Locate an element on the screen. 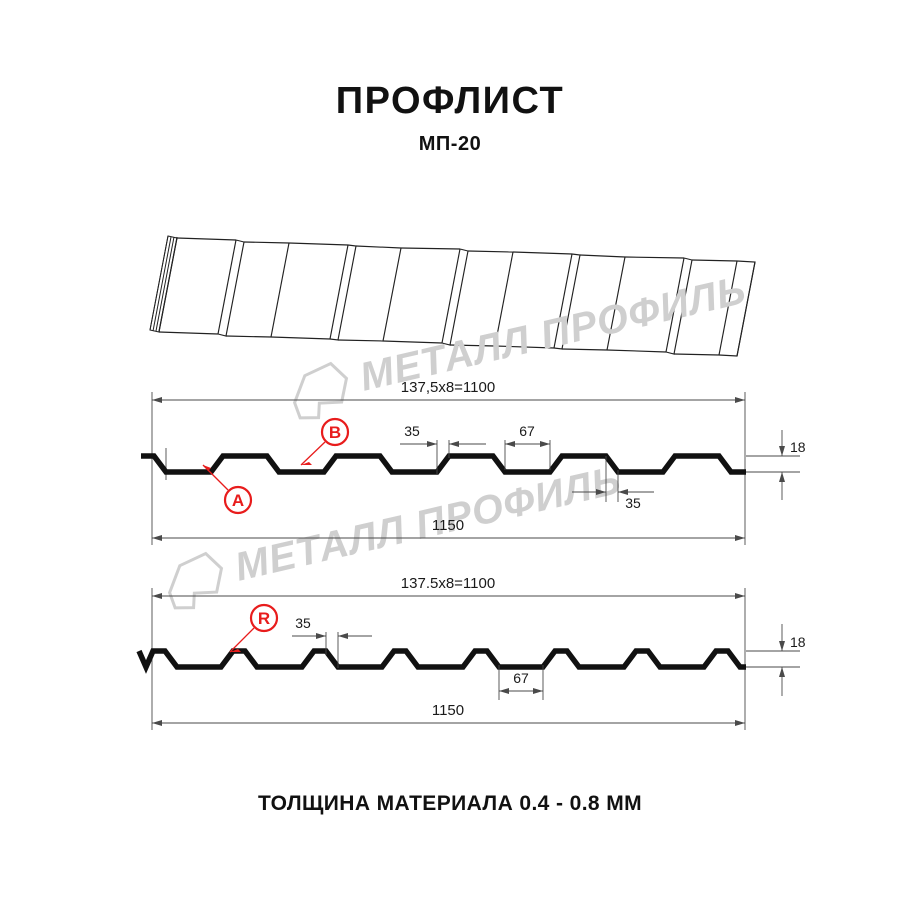 This screenshot has height=900, width=900. profile-top-overall-dimension: 137,5x8=1100 is located at coordinates (448, 391).